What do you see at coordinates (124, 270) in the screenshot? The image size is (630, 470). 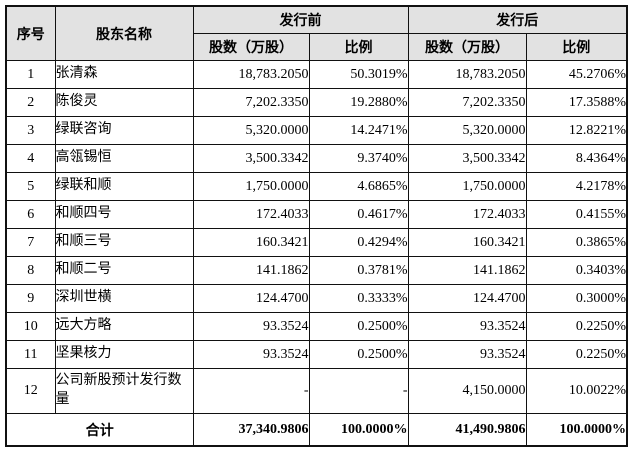 I see `cell-shareholder-name: 和顺二号` at bounding box center [124, 270].